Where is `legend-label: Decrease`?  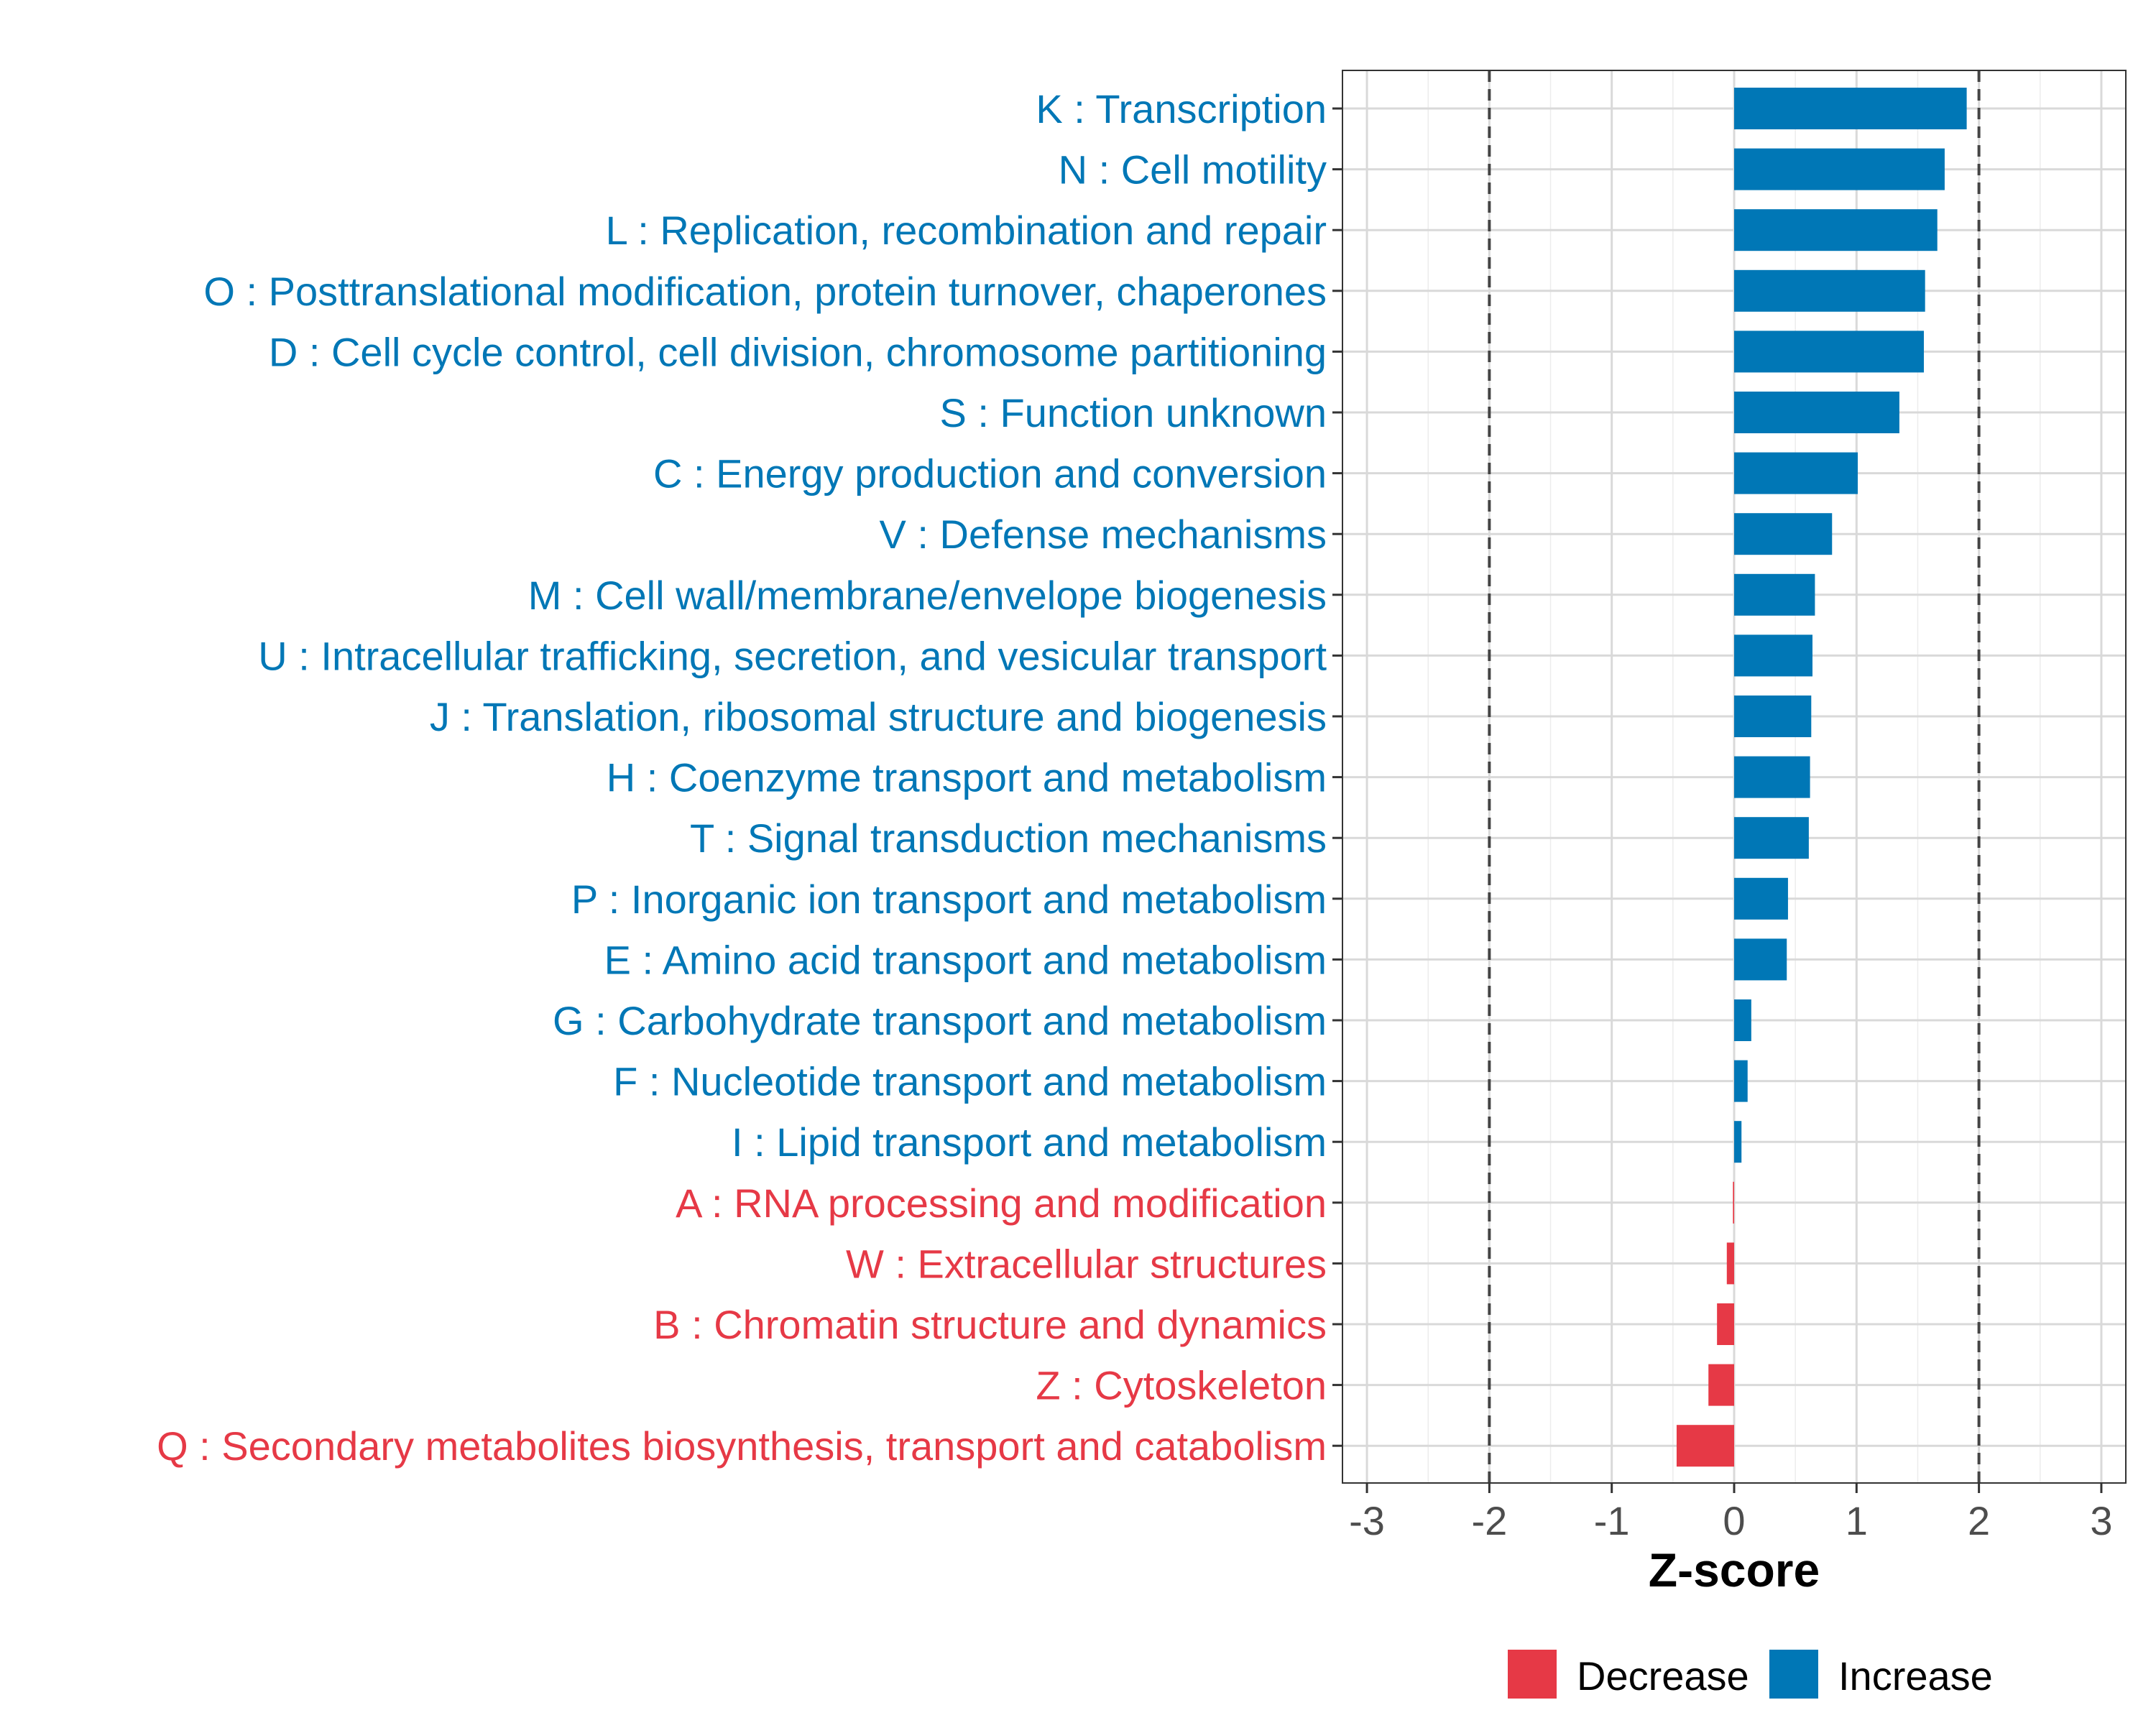
legend-label: Decrease is located at coordinates (1663, 1676).